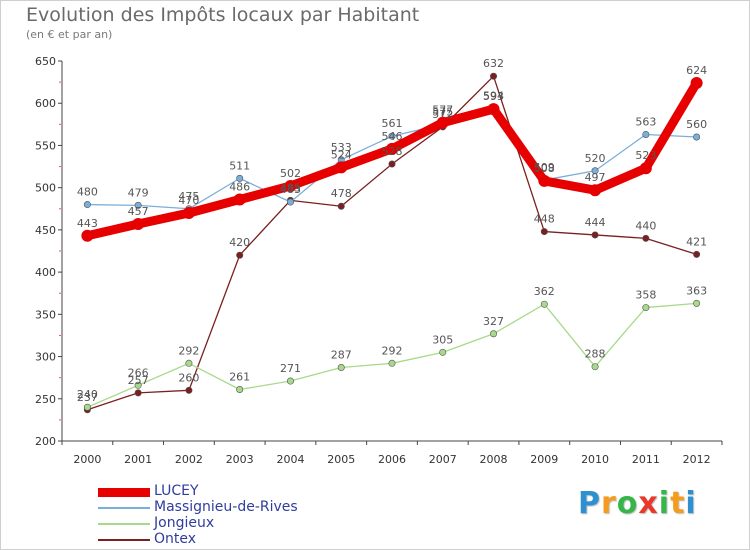  I want to click on x-tick-label: 2004, so click(290, 459).